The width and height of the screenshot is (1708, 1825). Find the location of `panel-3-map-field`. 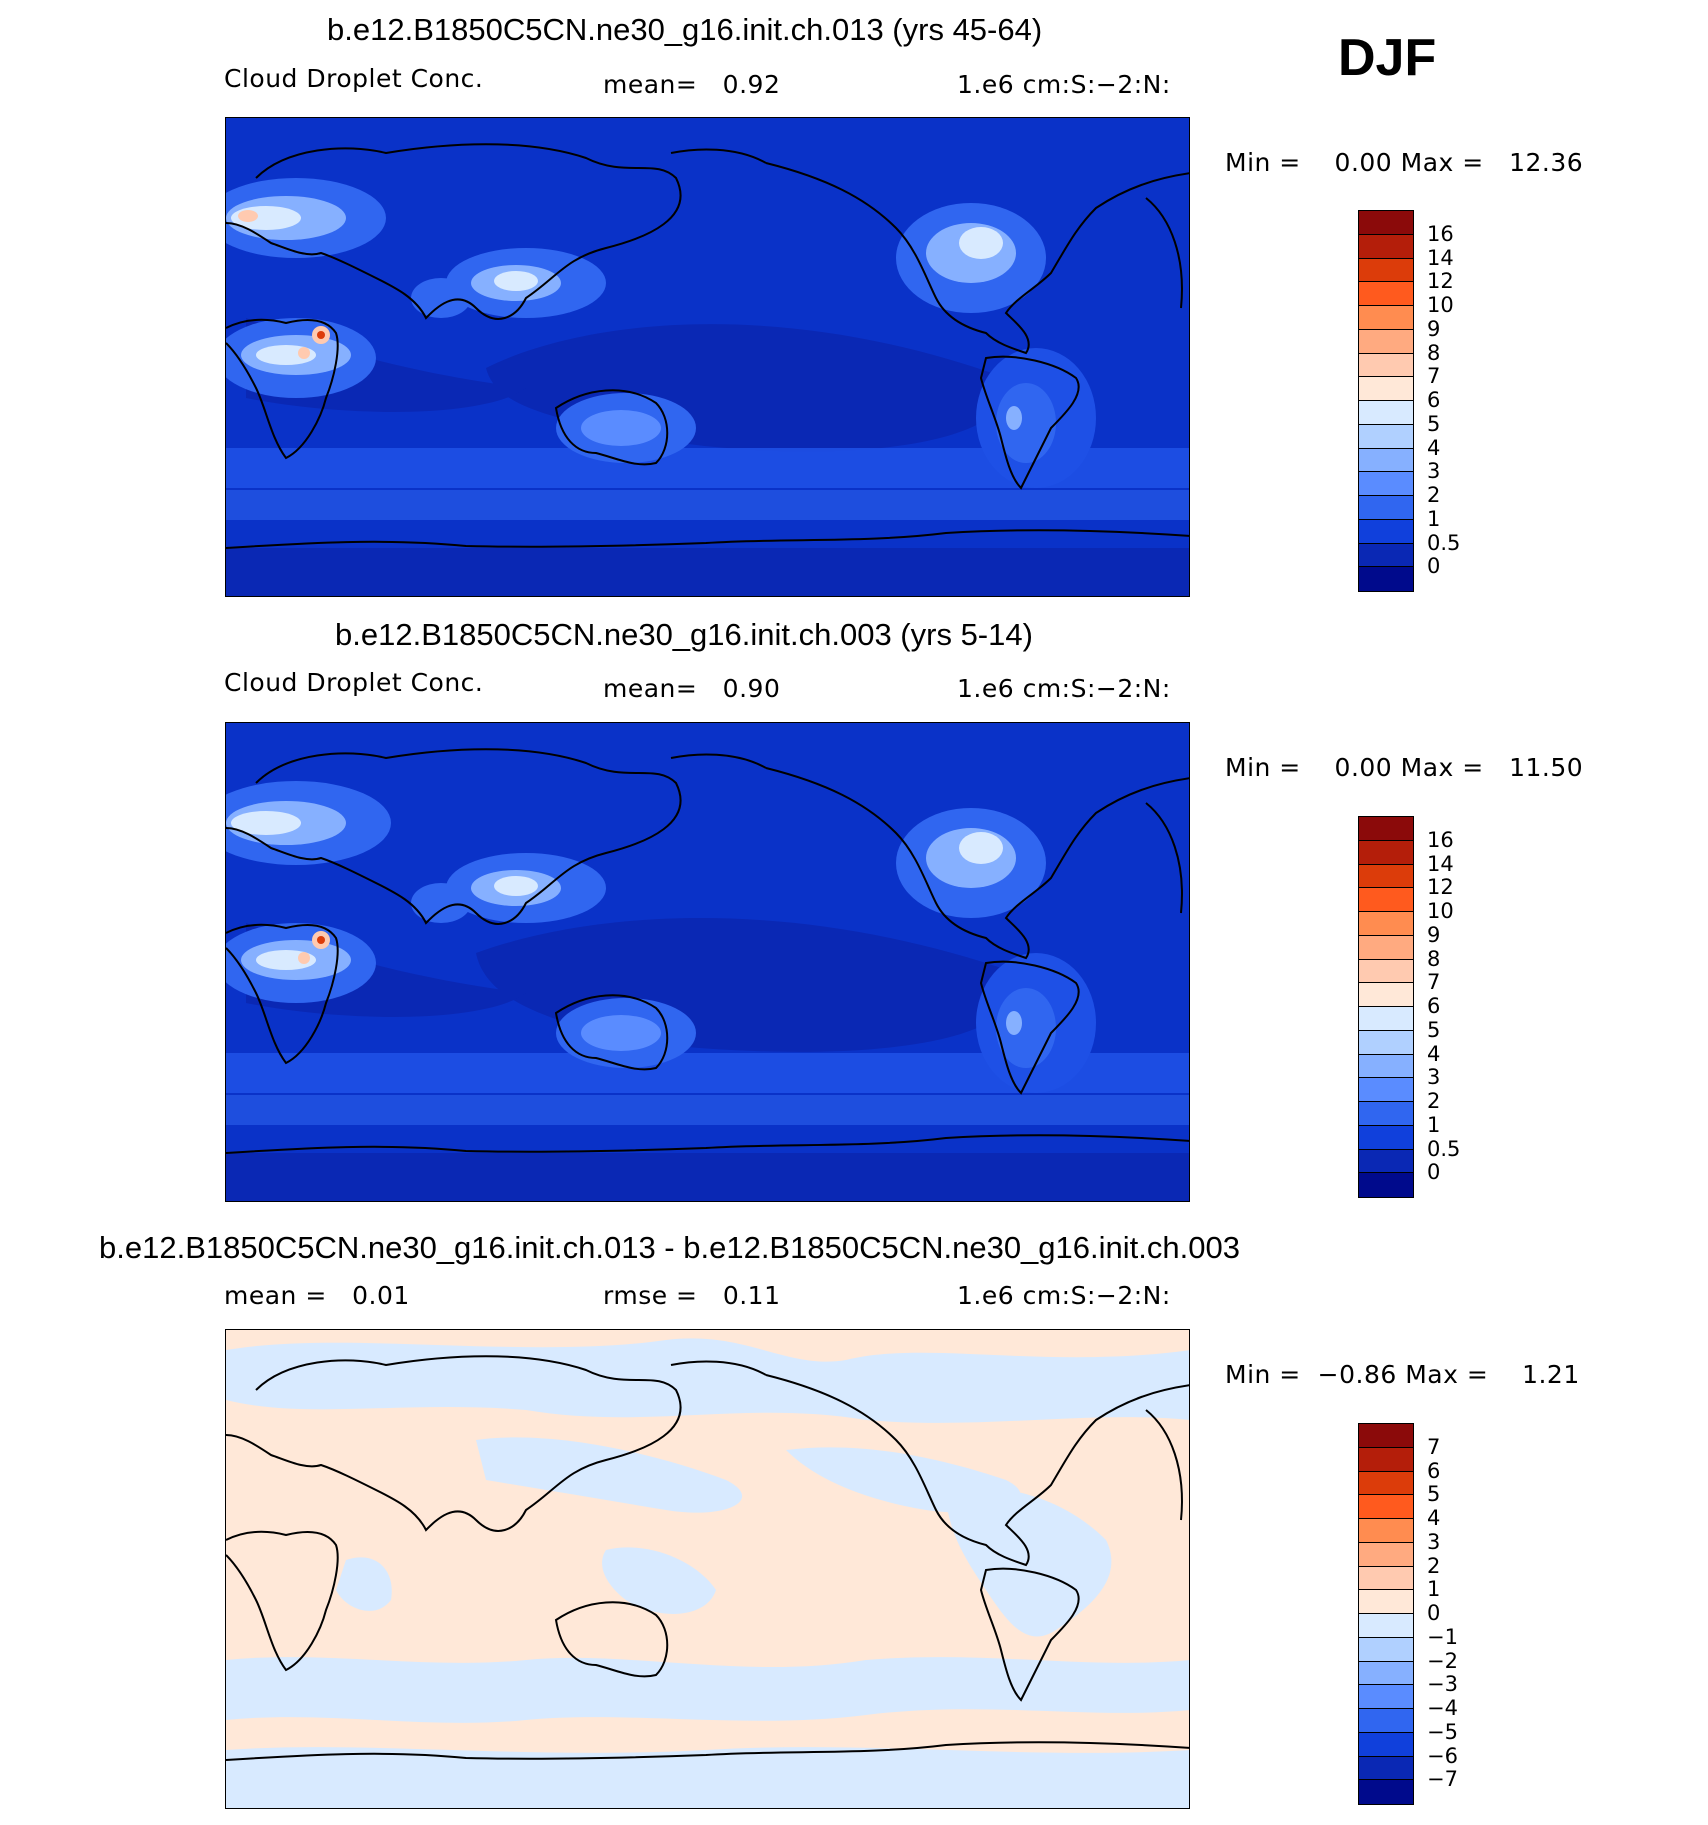

panel-3-map-field is located at coordinates (707, 1569).